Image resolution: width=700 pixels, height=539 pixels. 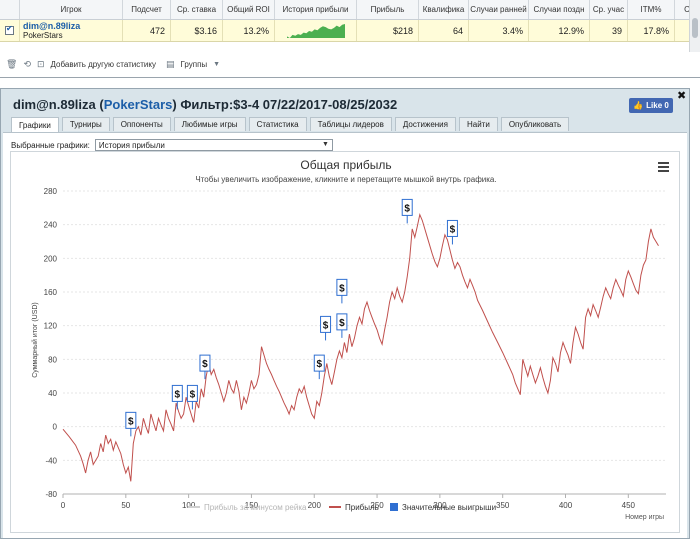 What do you see at coordinates (425, 124) in the screenshot?
I see `tab-achievements: Достижения` at bounding box center [425, 124].